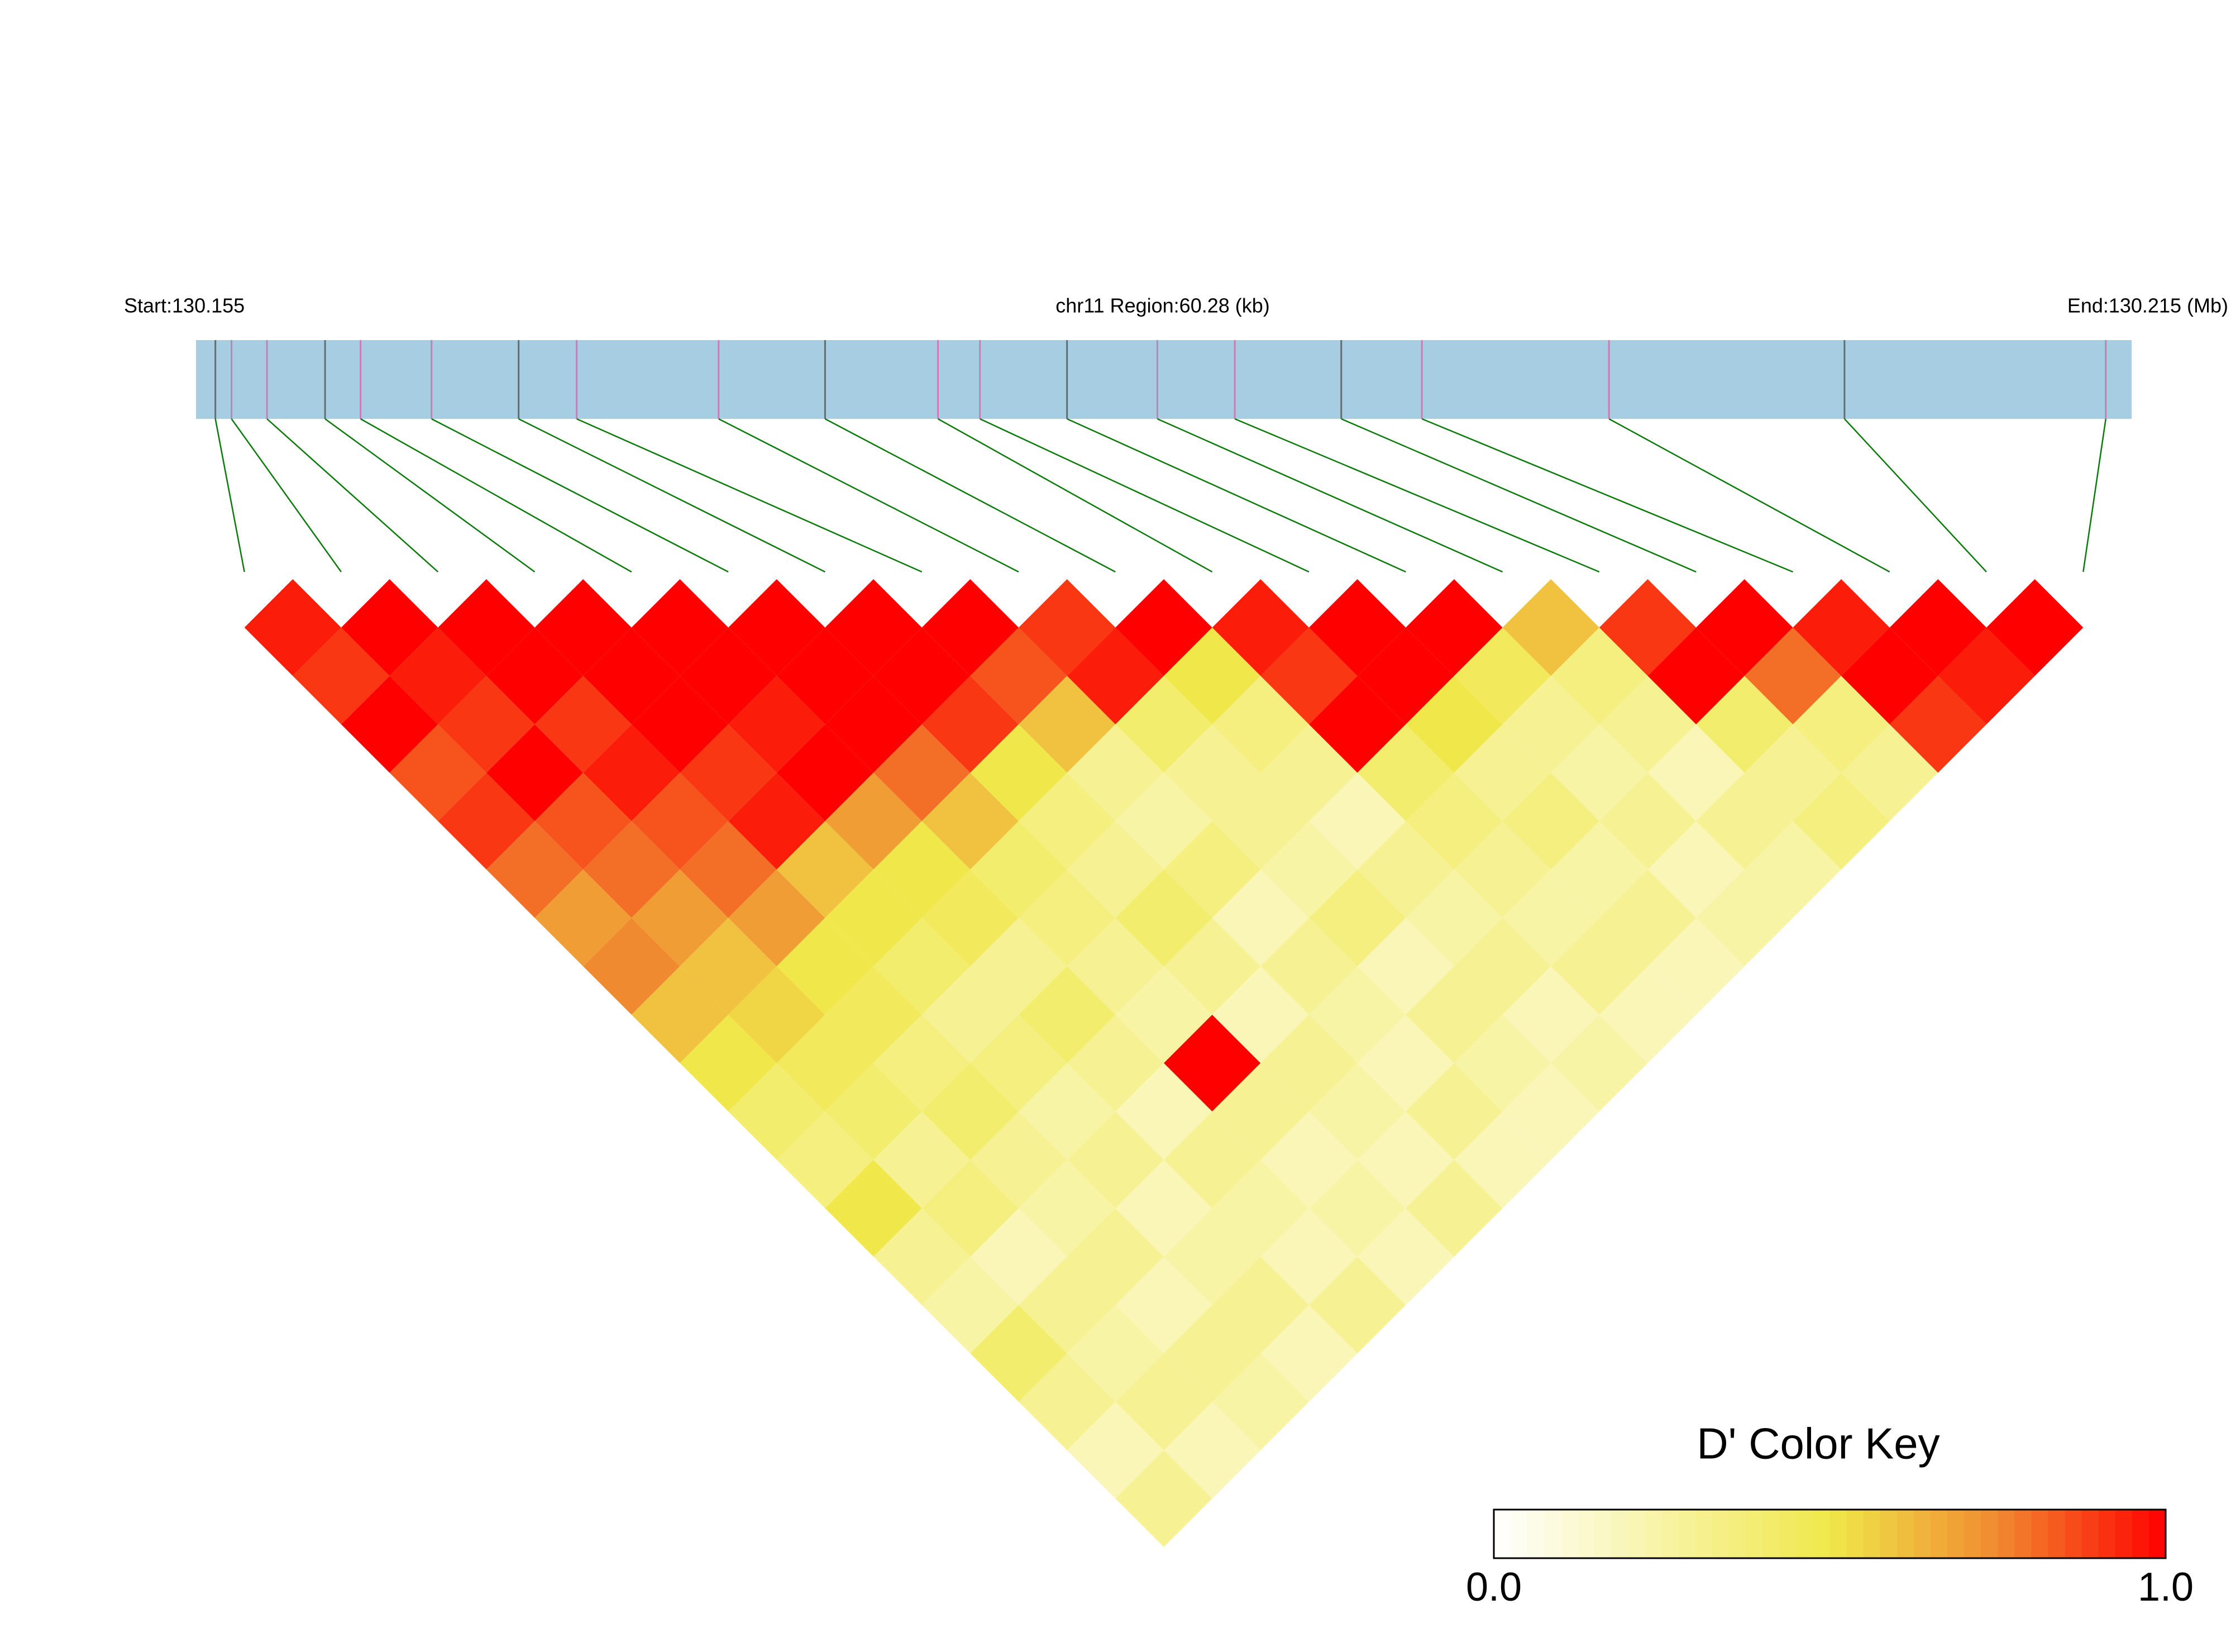  What do you see at coordinates (2166, 1587) in the screenshot?
I see `key-tick-label: 1.0` at bounding box center [2166, 1587].